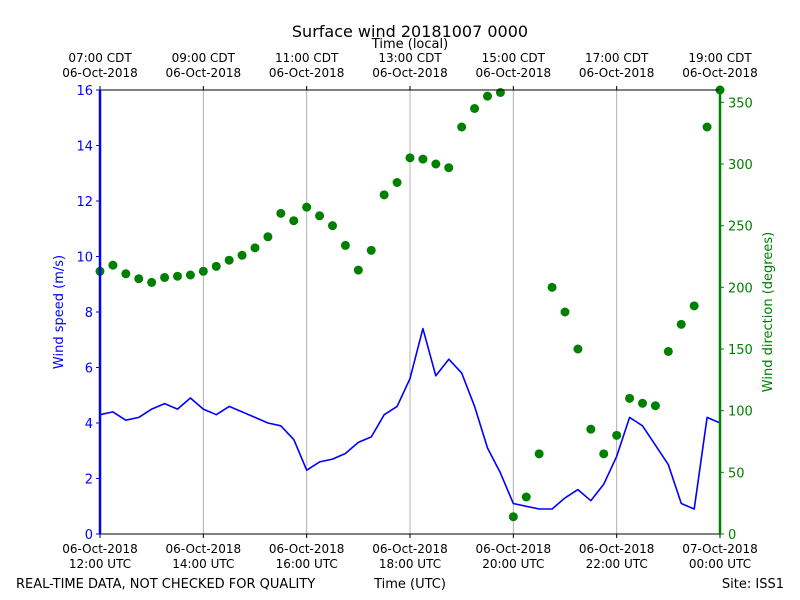 This screenshot has width=800, height=600. Describe the element at coordinates (410, 31) in the screenshot. I see `chart-title: Surface wind 20181007 0000` at that location.